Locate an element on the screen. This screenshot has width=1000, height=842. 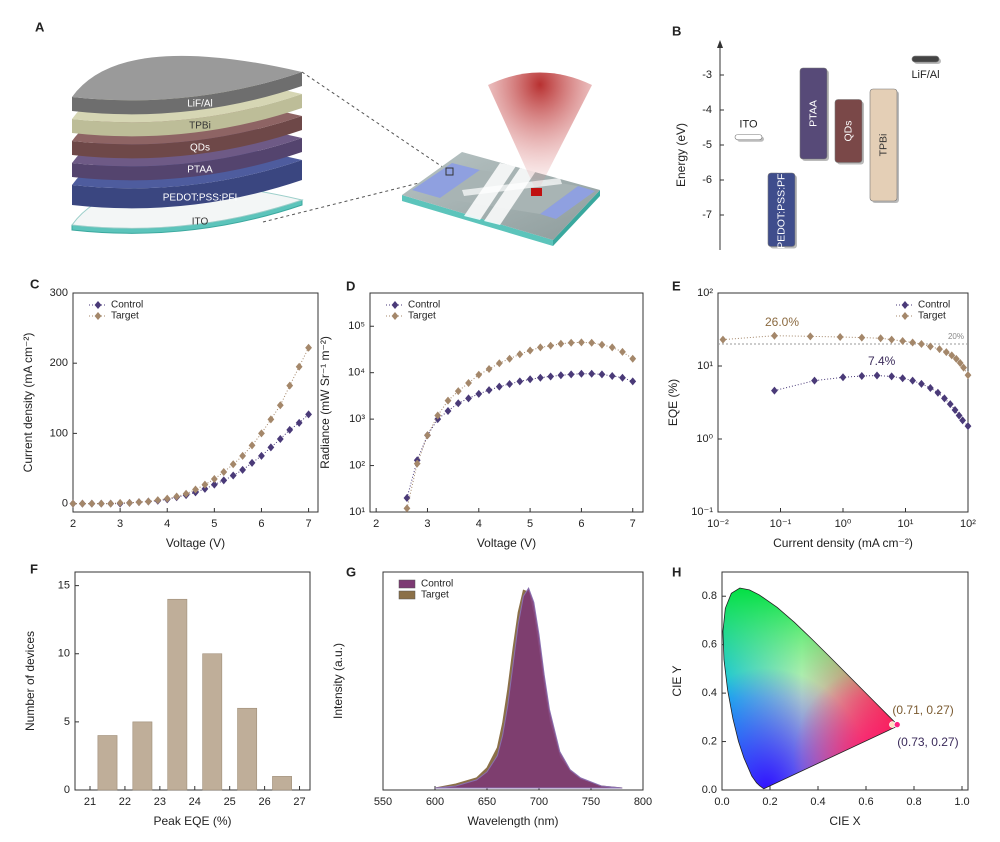
y-tick-label: 0.8 is located at coordinates (709, 596).